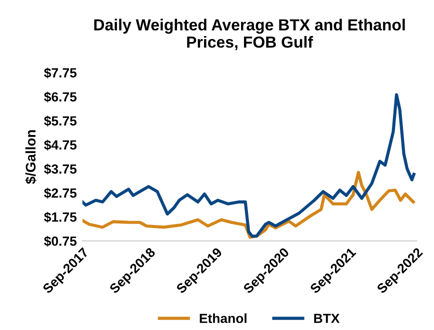 This screenshot has height=330, width=434. Describe the element at coordinates (60, 97) in the screenshot. I see `y-tick-label: $6.75` at that location.